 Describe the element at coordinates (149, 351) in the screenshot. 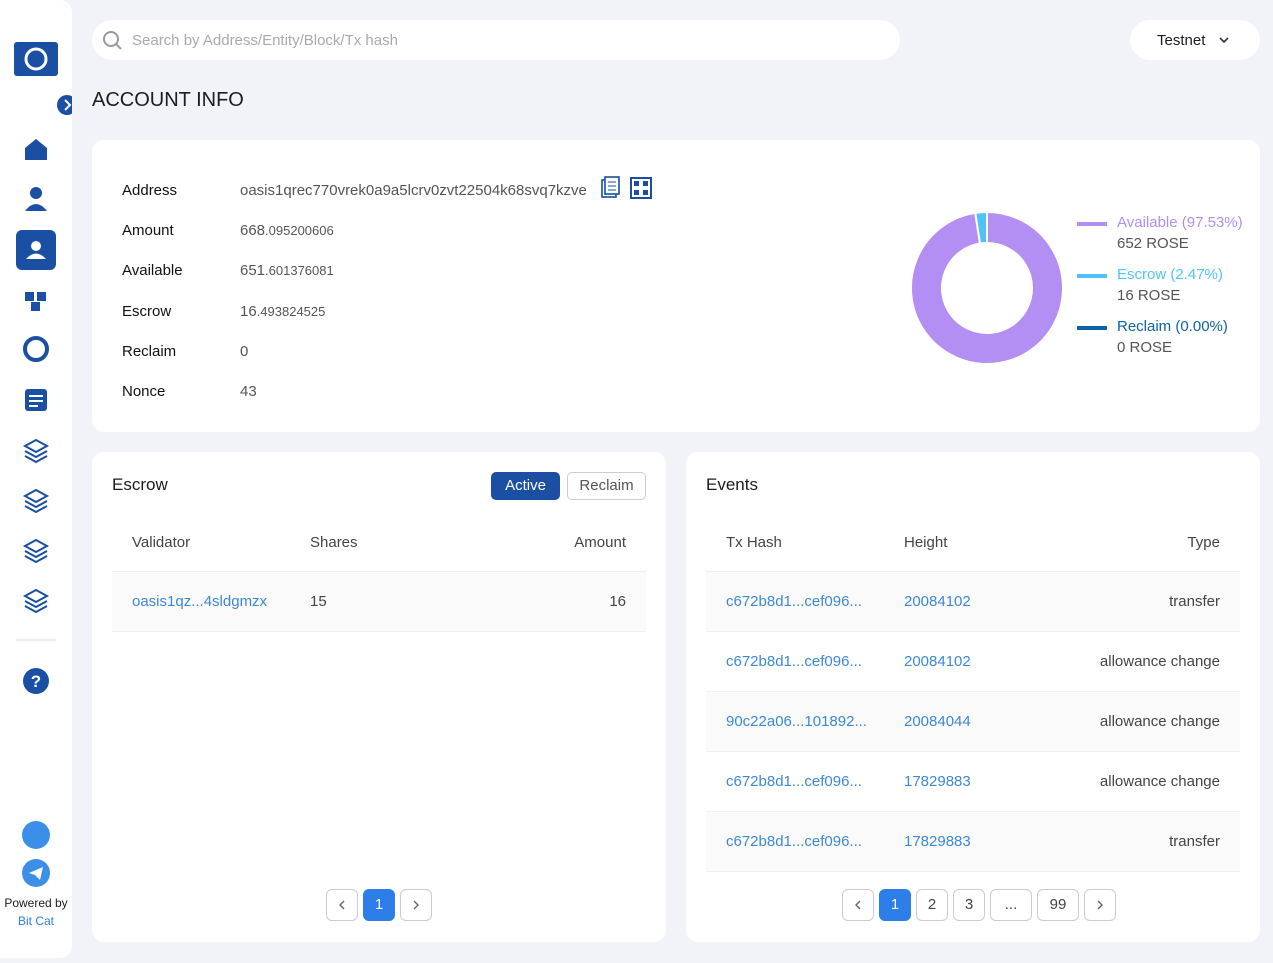

I see `field-label: Reclaim` at that location.